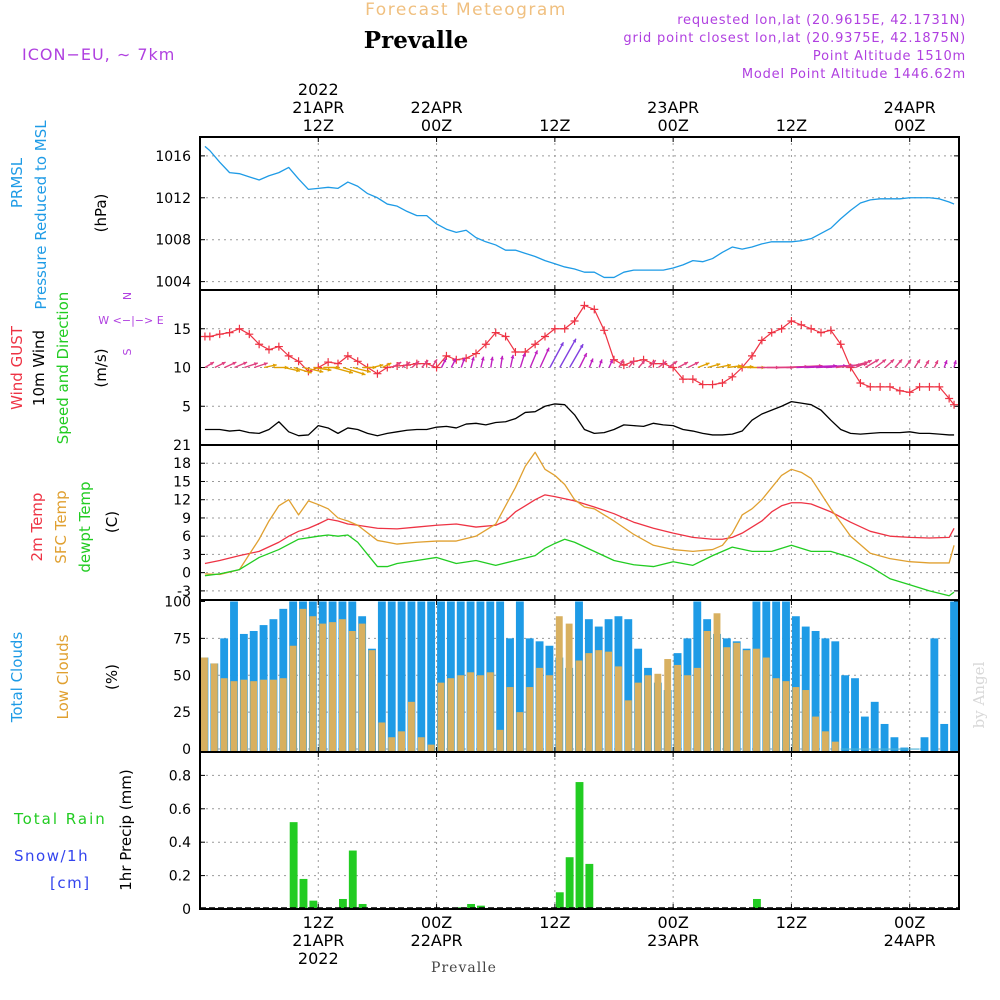 Image resolution: width=1000 pixels, height=1000 pixels. I want to click on legend-cm: [cm], so click(70, 883).